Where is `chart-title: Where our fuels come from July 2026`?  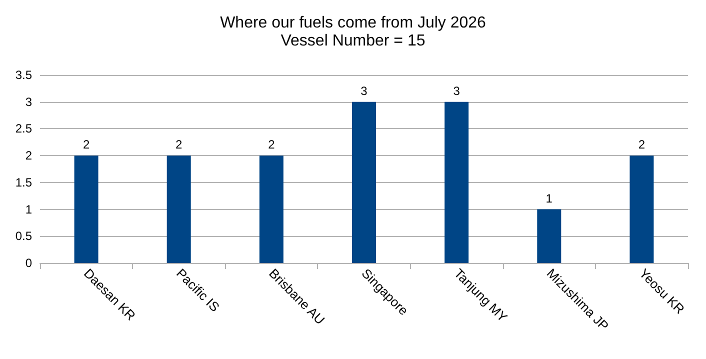
chart-title: Where our fuels come from July 2026 is located at coordinates (353, 23).